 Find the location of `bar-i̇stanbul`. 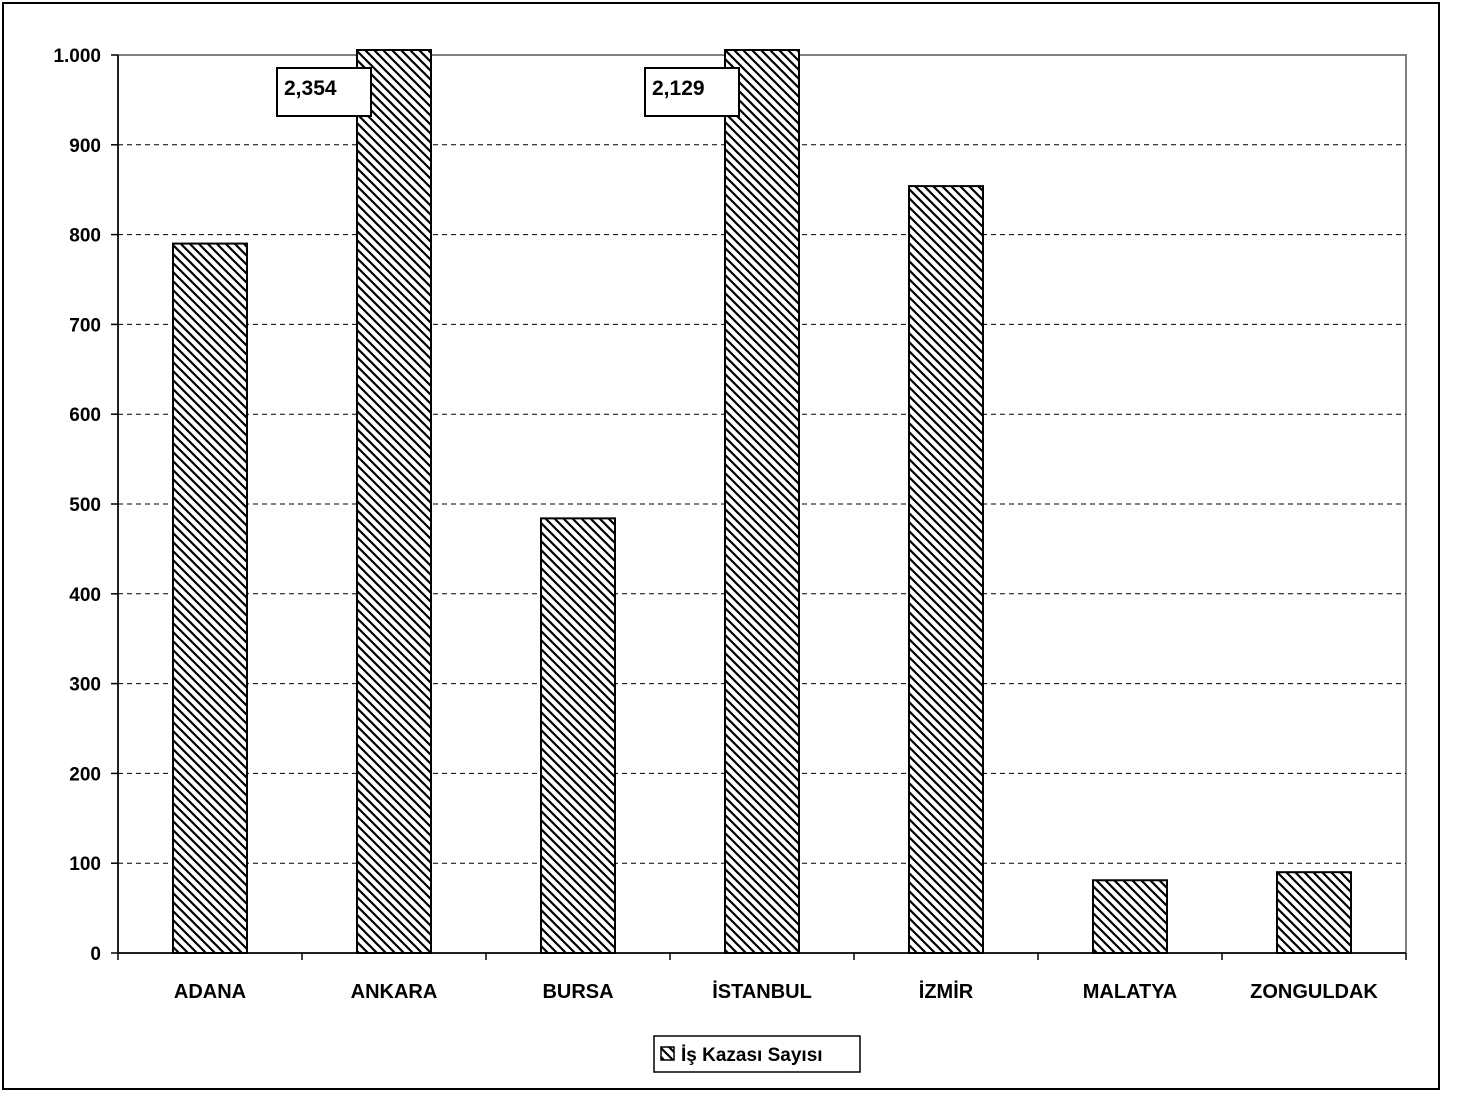

bar-i̇stanbul is located at coordinates (762, 501).